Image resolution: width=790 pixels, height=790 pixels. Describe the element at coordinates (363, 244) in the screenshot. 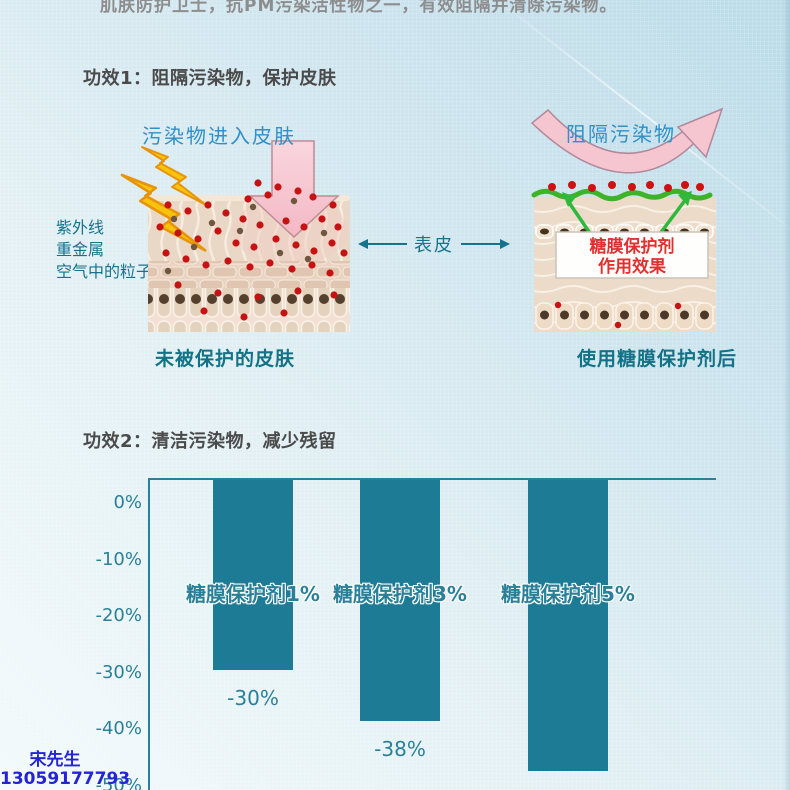

I see `arrow-left-icon` at that location.